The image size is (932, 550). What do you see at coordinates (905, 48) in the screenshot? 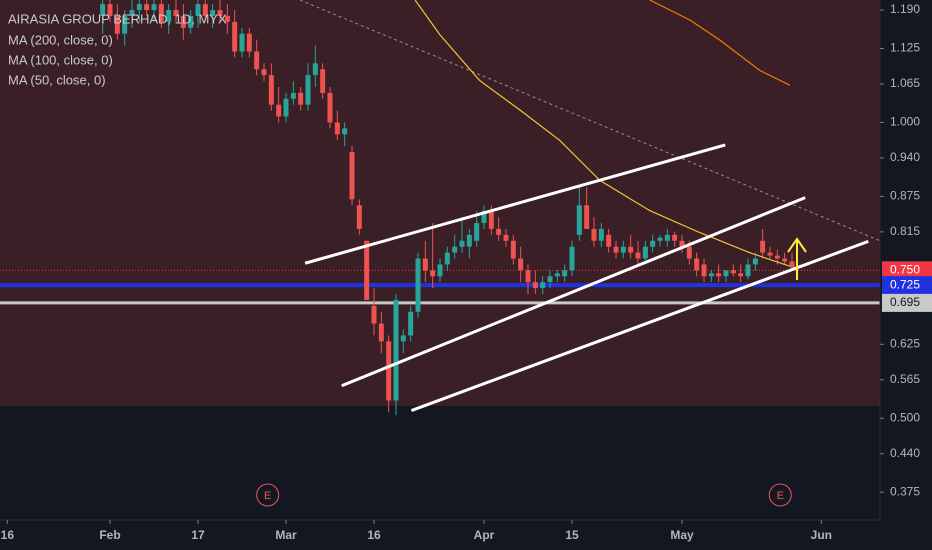
I see `y-tick-label: 1.125` at bounding box center [905, 48].